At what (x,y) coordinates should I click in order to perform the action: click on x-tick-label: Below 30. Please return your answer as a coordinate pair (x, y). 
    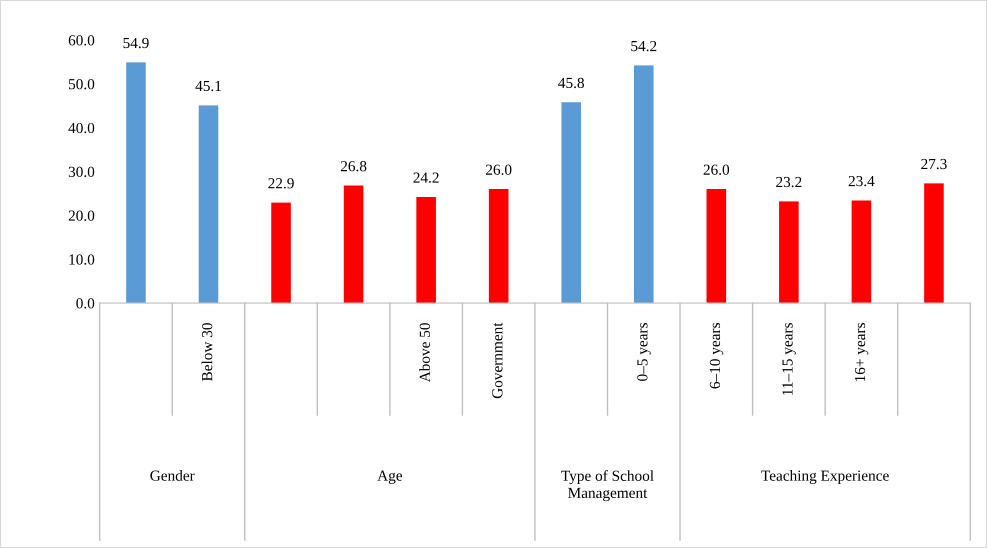
    Looking at the image, I should click on (207, 352).